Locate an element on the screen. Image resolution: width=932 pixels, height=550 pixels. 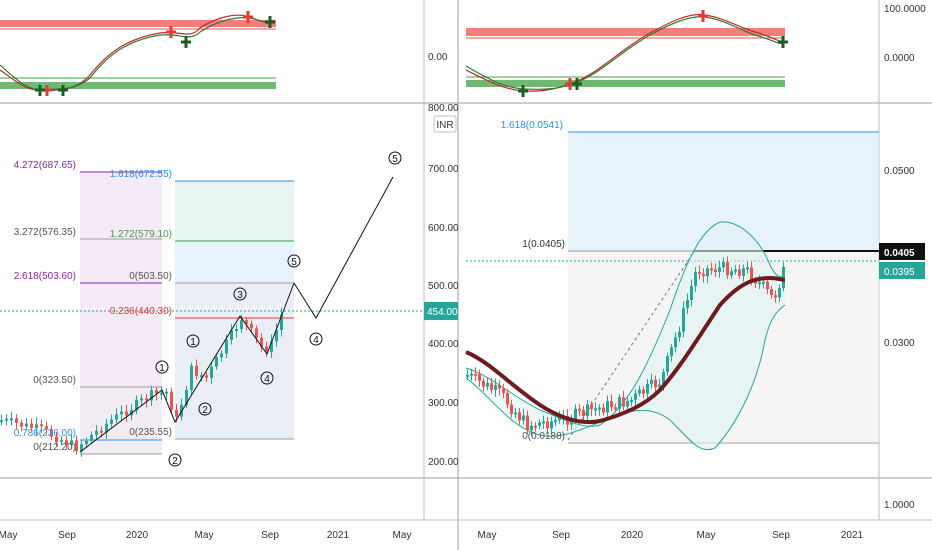
price-tick: 800.00 is located at coordinates (443, 108).